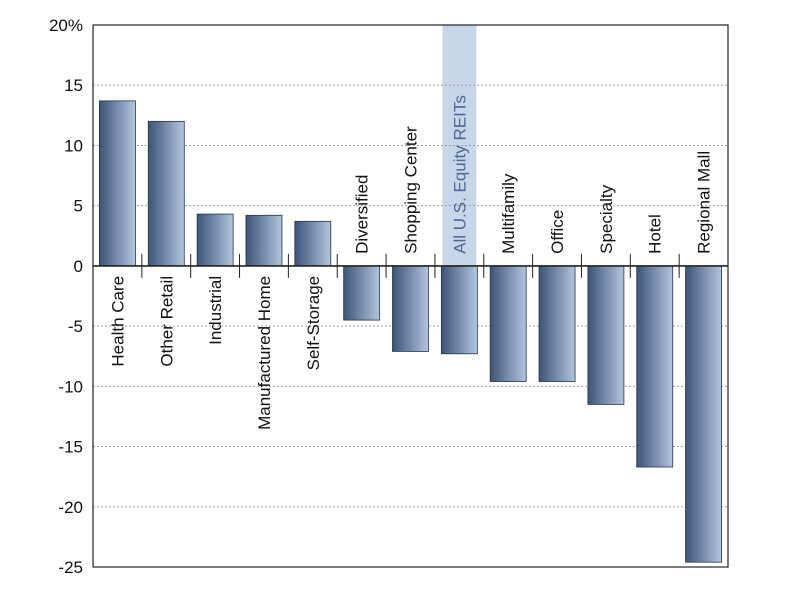  What do you see at coordinates (606, 218) in the screenshot?
I see `category-label: Specialty` at bounding box center [606, 218].